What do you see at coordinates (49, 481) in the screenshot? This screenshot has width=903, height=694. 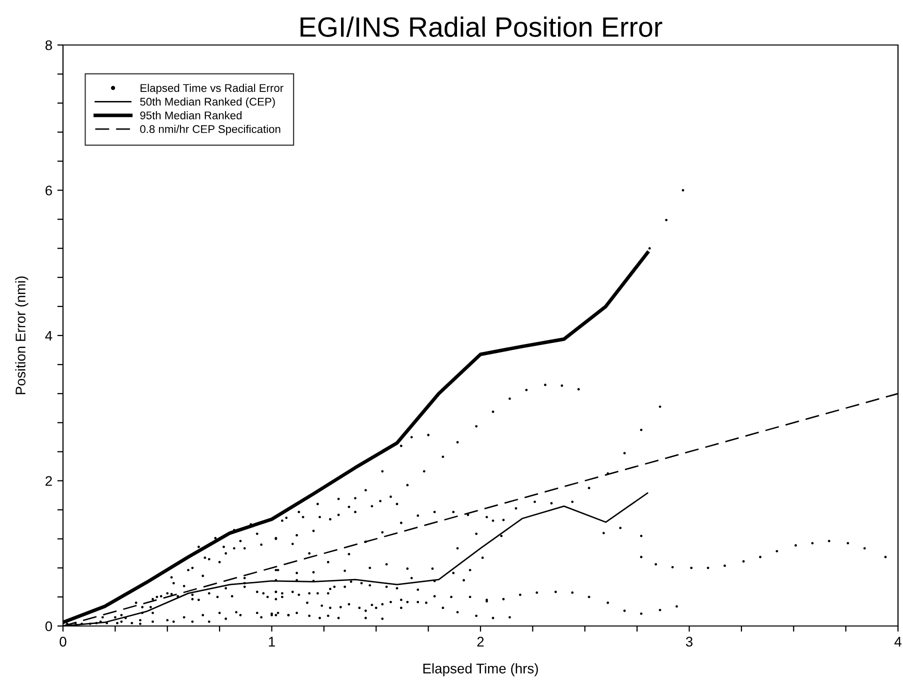 I see `y-tick-label: 2` at bounding box center [49, 481].